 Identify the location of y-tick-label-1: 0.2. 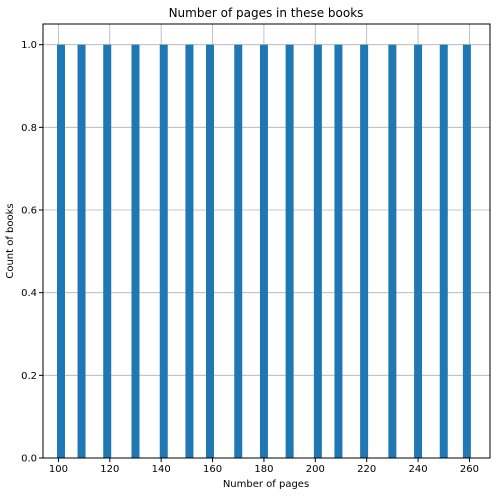
(29, 376).